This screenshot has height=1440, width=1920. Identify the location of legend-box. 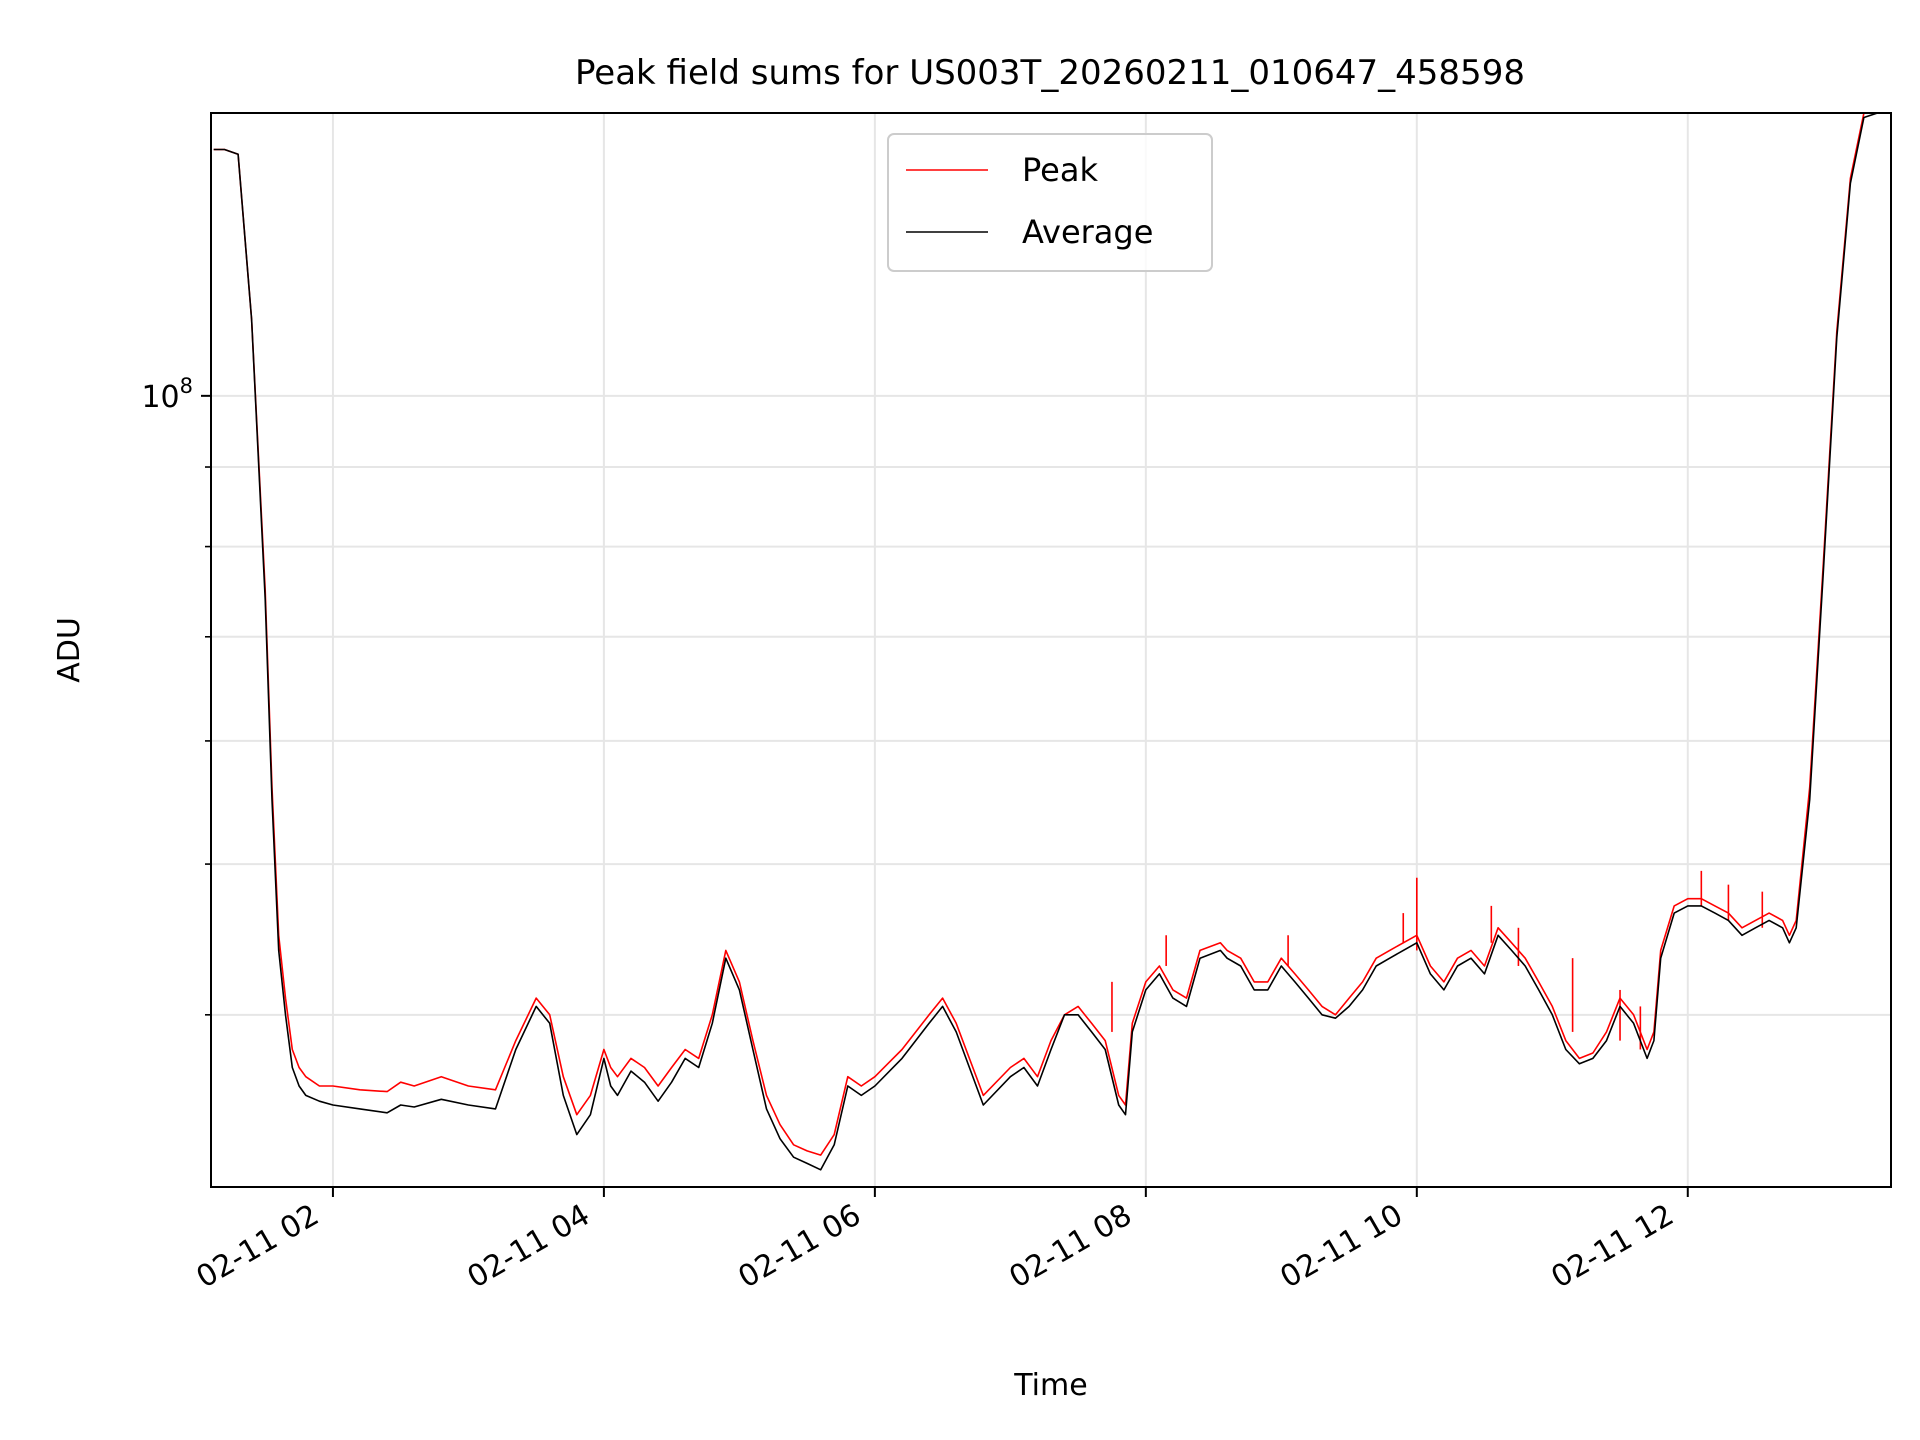
(1050, 202).